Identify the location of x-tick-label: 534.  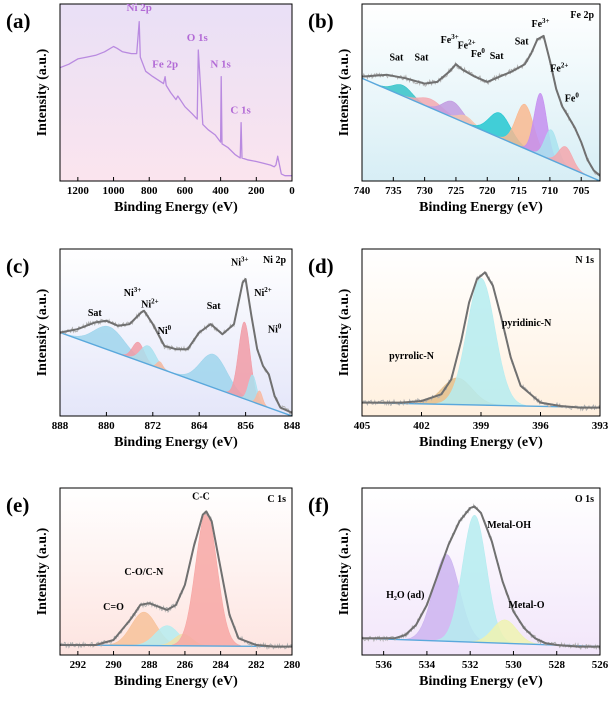
(427, 665).